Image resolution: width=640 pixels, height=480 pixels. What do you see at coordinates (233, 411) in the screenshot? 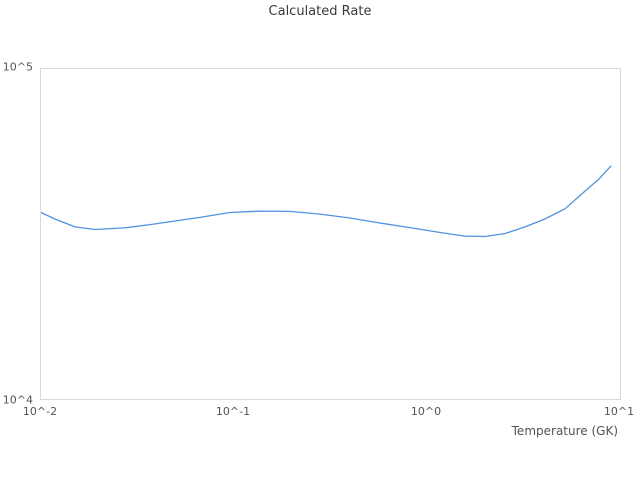
I see `x-tick-1e-1: 10^-1` at bounding box center [233, 411].